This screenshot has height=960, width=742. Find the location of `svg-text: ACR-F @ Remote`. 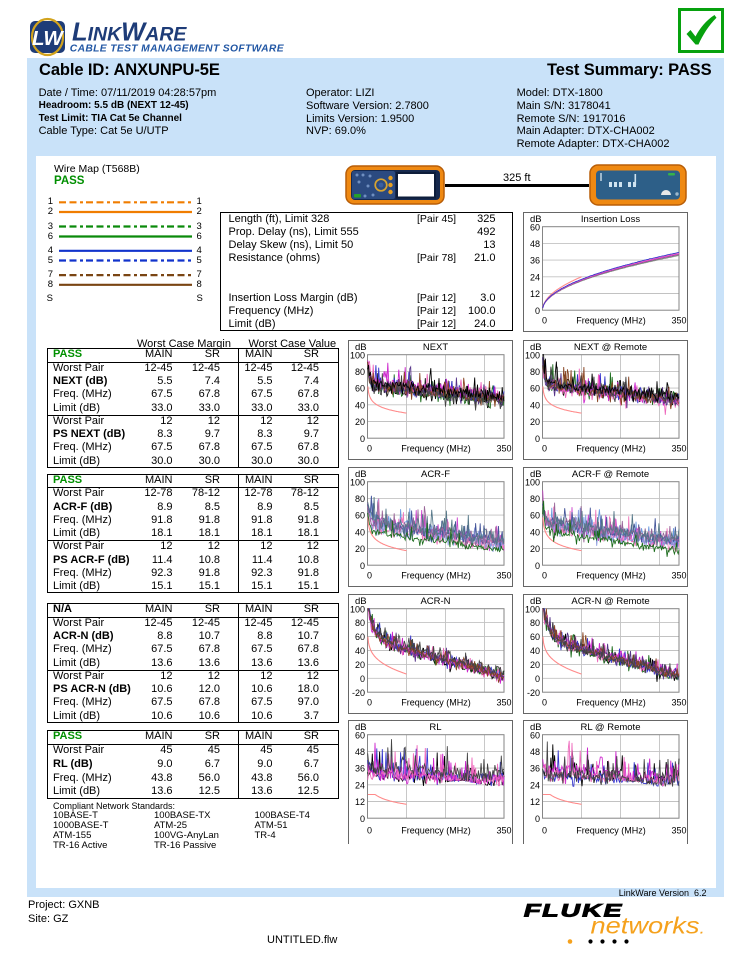

svg-text: ACR-F @ Remote is located at coordinates (610, 474).